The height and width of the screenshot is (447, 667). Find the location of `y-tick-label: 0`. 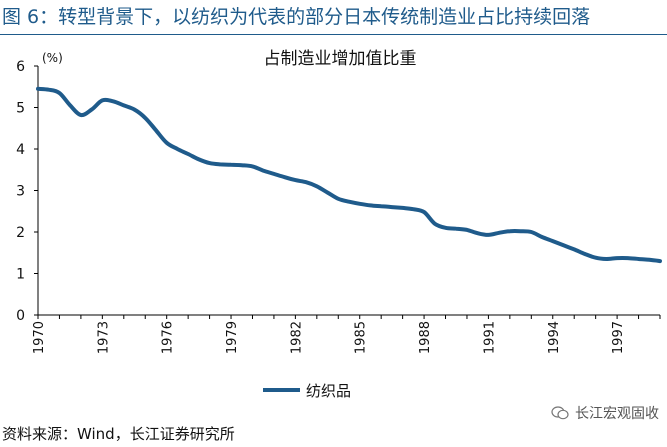

y-tick-label: 0 is located at coordinates (20, 316).